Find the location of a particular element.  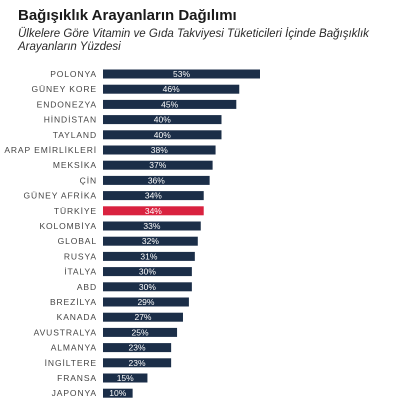

value-label: 33% is located at coordinates (151, 226).